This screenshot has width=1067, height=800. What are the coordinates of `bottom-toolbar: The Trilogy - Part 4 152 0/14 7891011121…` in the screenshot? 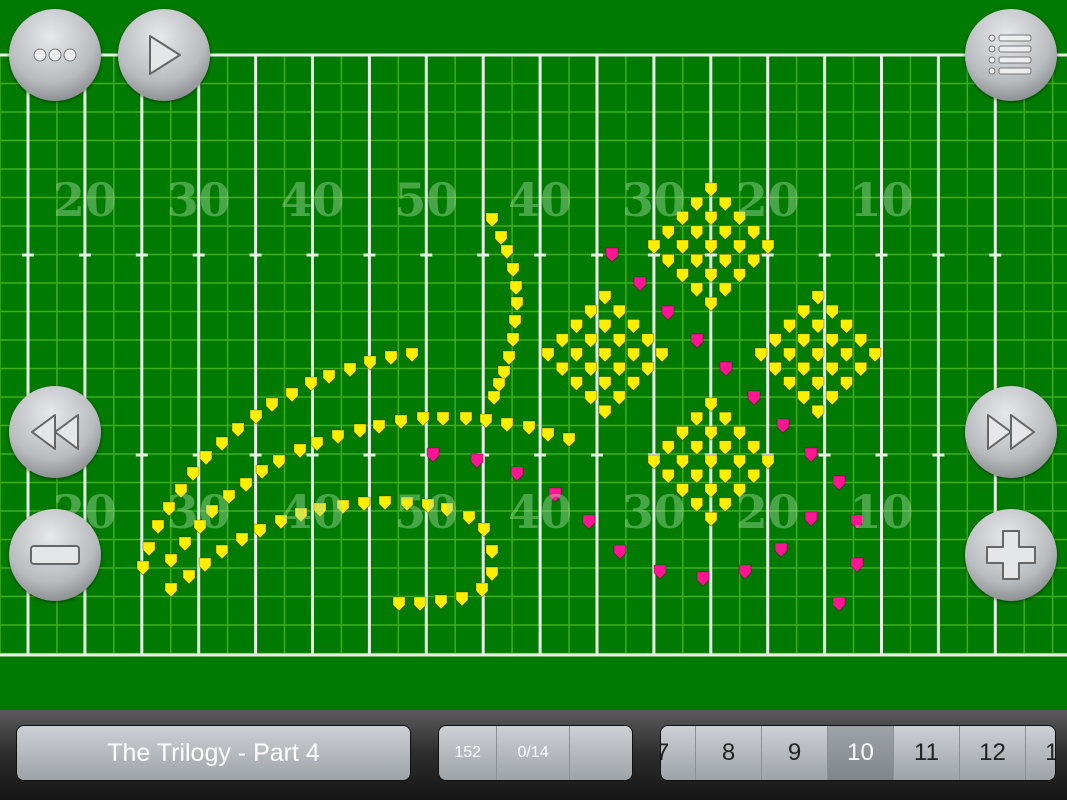 It's located at (533, 755).